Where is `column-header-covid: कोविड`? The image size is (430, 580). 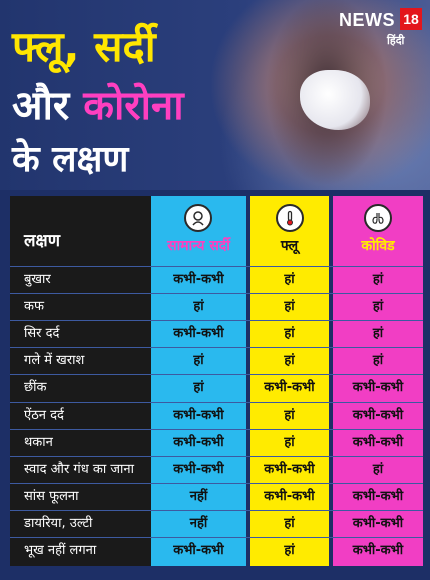
column-header-covid: कोविड is located at coordinates (378, 246).